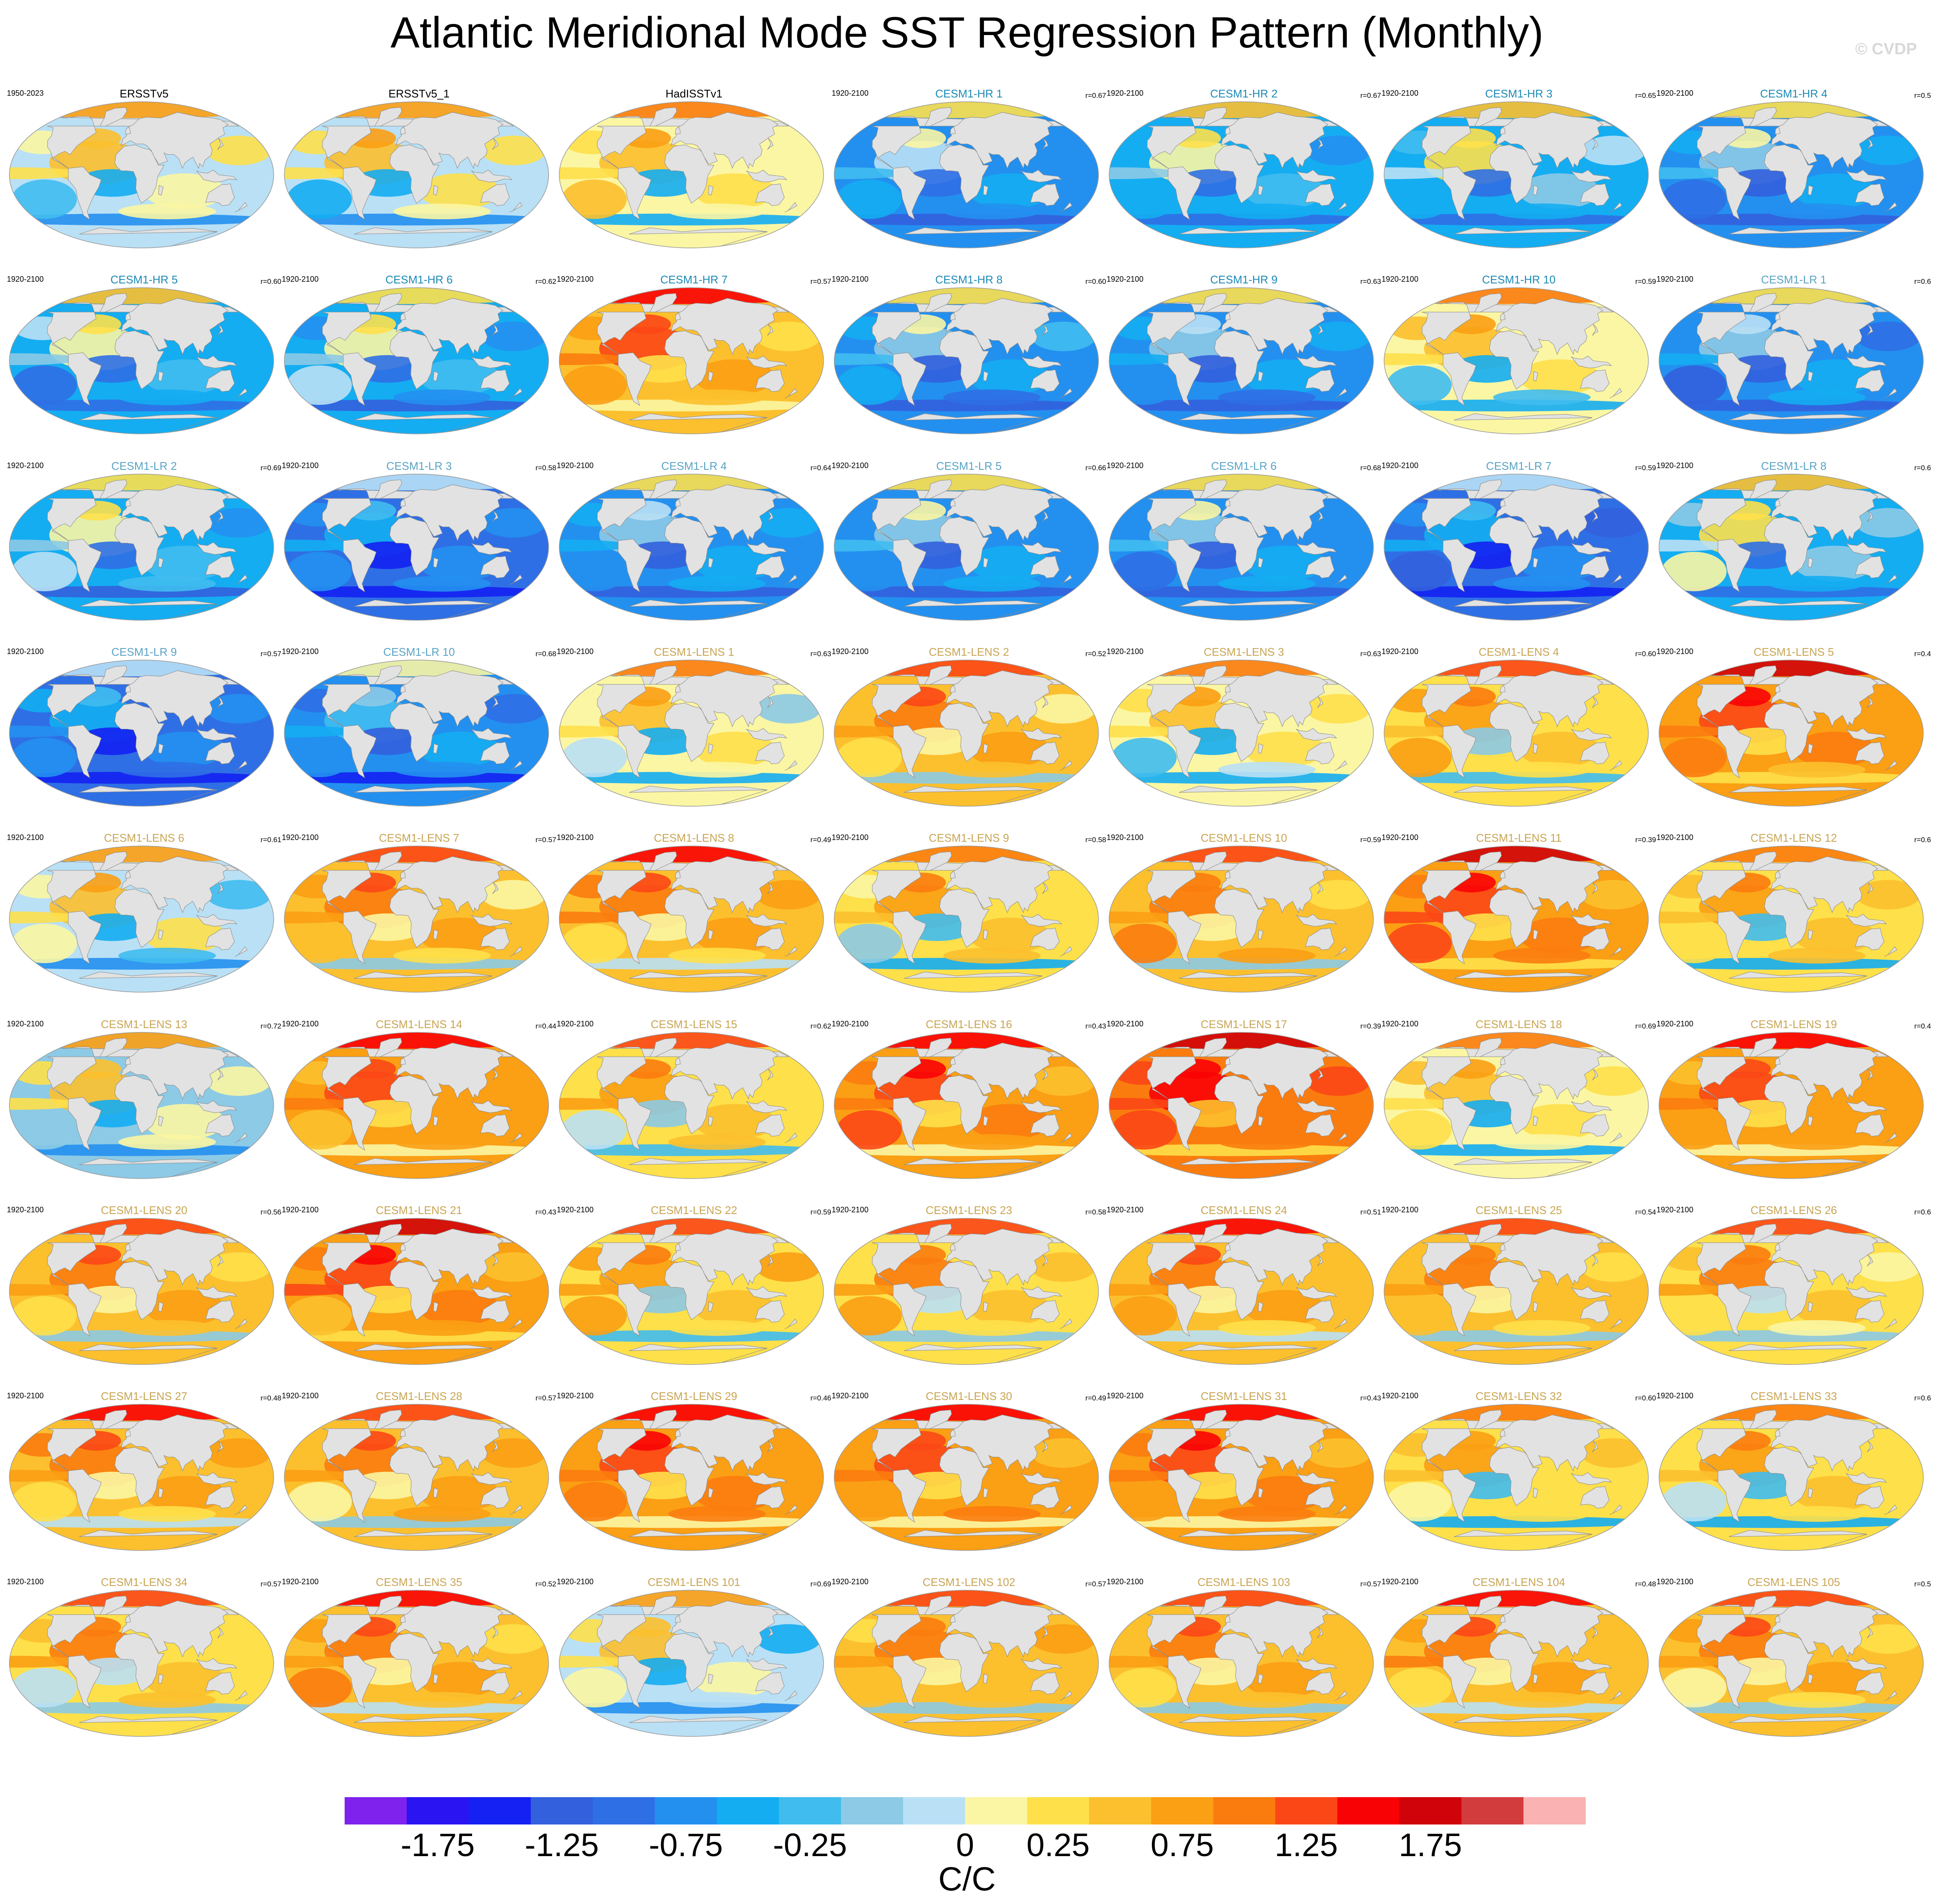  Describe the element at coordinates (419, 1024) in the screenshot. I see `panel-title: CESM1-LENS 14` at that location.